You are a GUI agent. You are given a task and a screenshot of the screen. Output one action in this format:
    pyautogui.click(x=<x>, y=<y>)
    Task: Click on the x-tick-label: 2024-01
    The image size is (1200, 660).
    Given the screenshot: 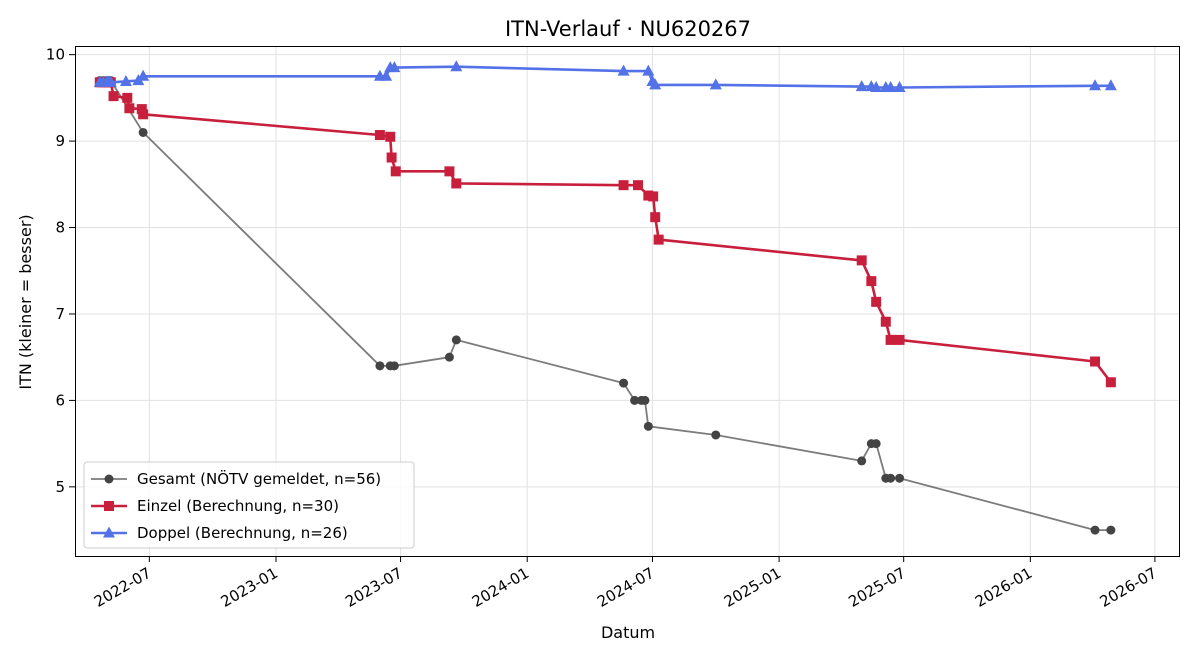 What is the action you would take?
    pyautogui.click(x=500, y=587)
    